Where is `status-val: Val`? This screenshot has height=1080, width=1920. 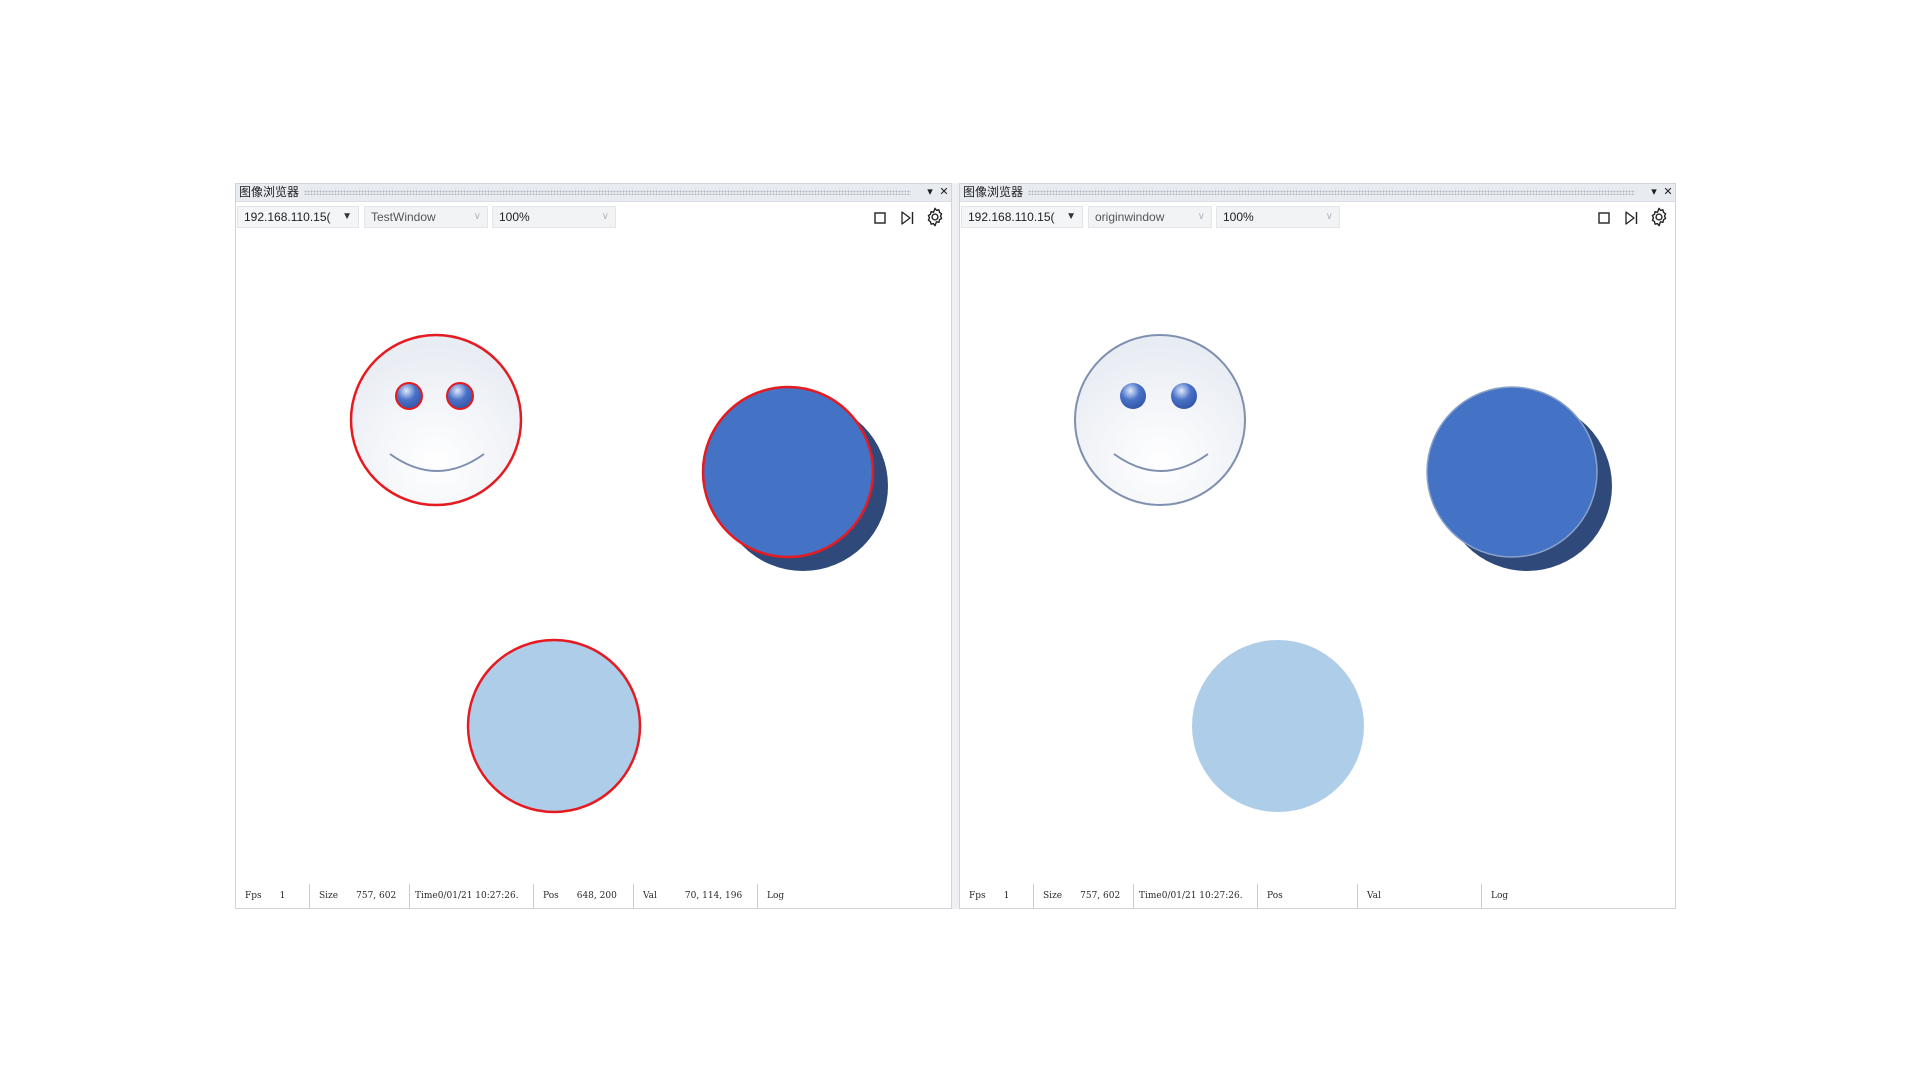
status-val: Val is located at coordinates (1419, 896).